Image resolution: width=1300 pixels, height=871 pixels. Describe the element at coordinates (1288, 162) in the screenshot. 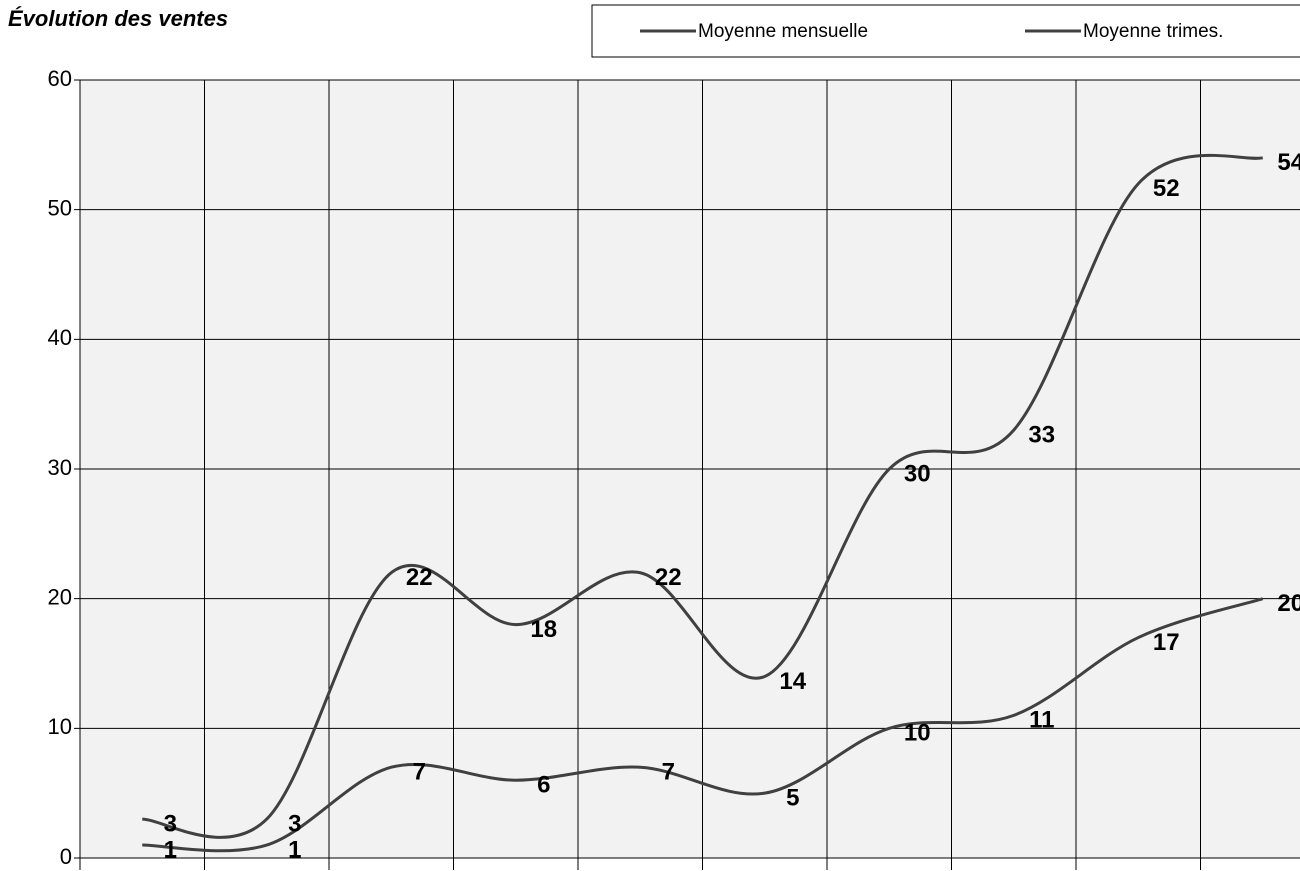

I see `data-label: 54` at that location.